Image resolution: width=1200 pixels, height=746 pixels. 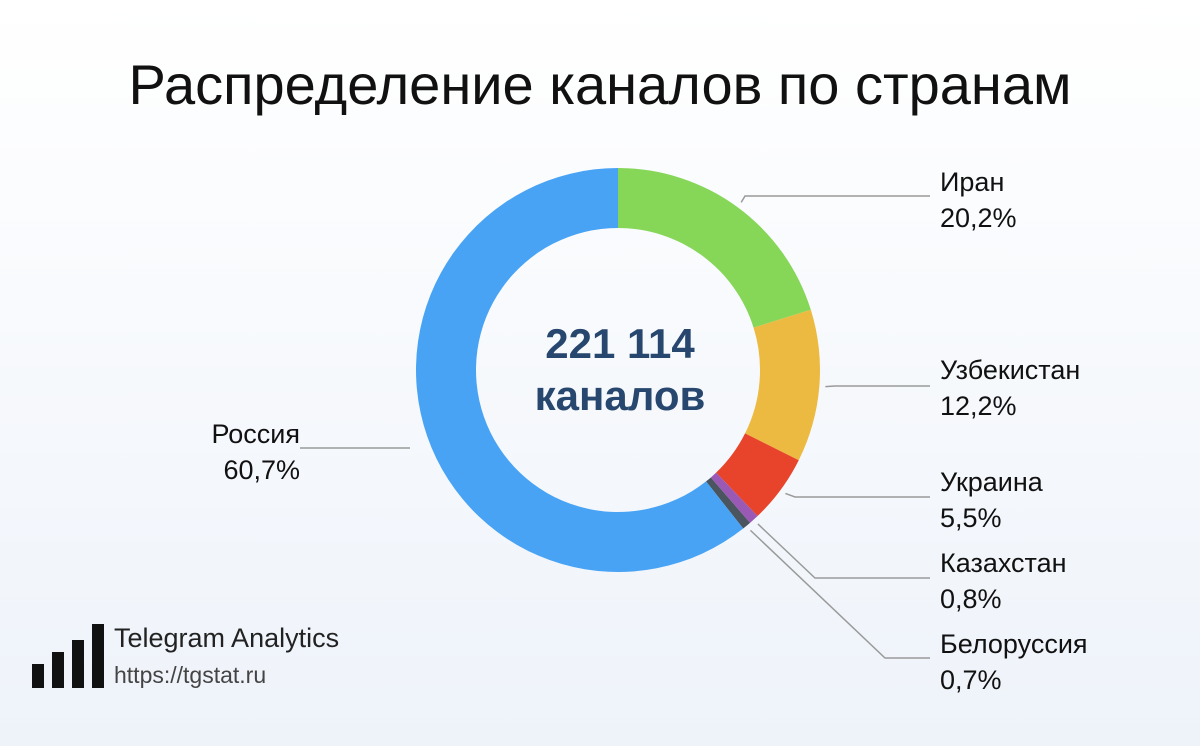 I want to click on slice-percent: 5,5%, so click(x=971, y=518).